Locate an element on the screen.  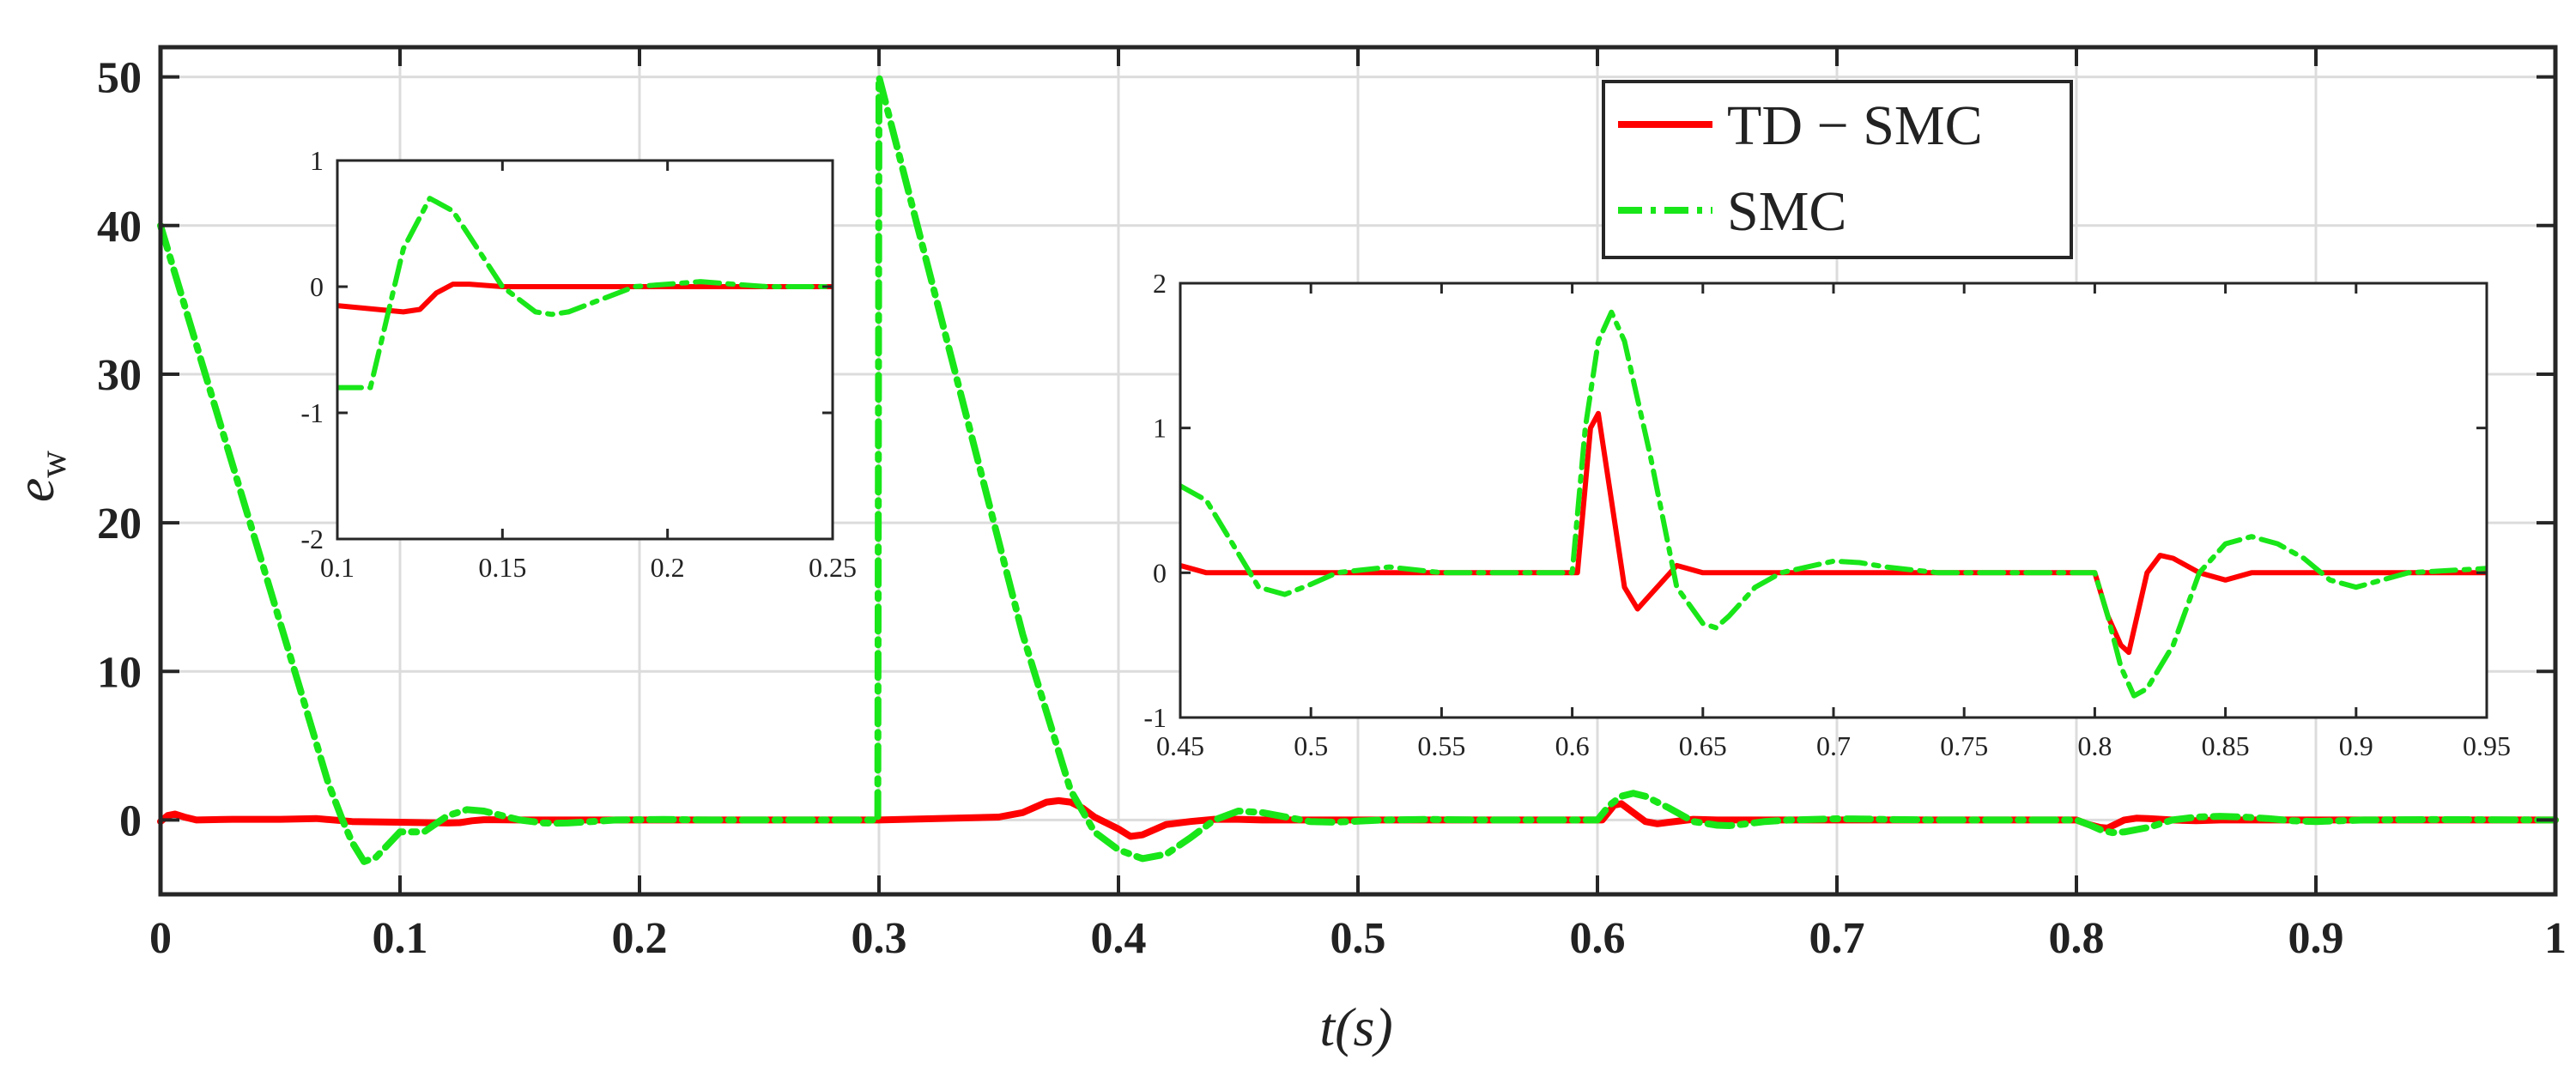
inset-x-tick-label: 0.5 is located at coordinates (1311, 745).